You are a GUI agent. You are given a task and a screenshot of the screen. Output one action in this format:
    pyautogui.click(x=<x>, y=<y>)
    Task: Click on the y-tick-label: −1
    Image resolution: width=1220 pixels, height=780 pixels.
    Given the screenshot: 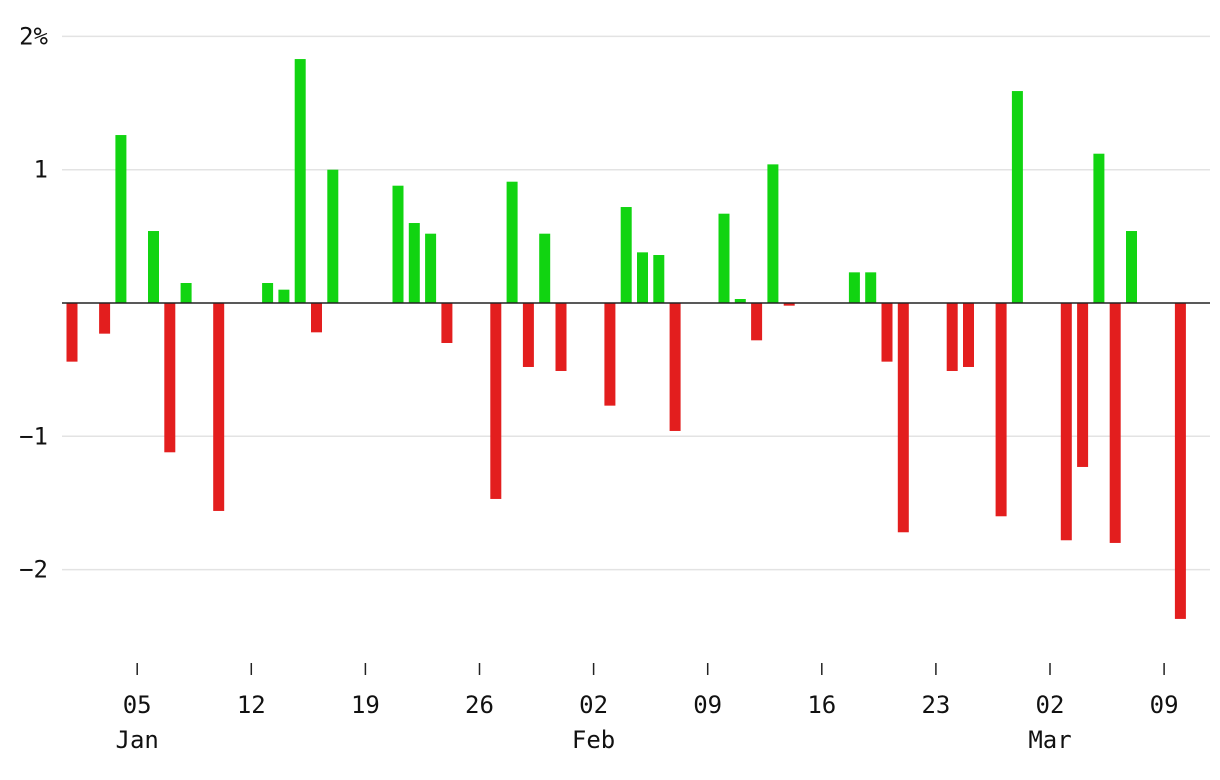 What is the action you would take?
    pyautogui.click(x=33, y=436)
    